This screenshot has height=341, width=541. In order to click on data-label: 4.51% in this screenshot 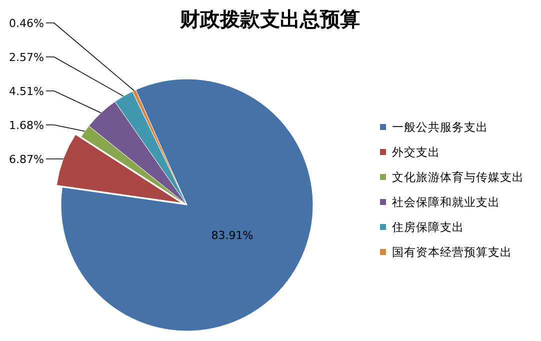, I will do `click(26, 91)`.